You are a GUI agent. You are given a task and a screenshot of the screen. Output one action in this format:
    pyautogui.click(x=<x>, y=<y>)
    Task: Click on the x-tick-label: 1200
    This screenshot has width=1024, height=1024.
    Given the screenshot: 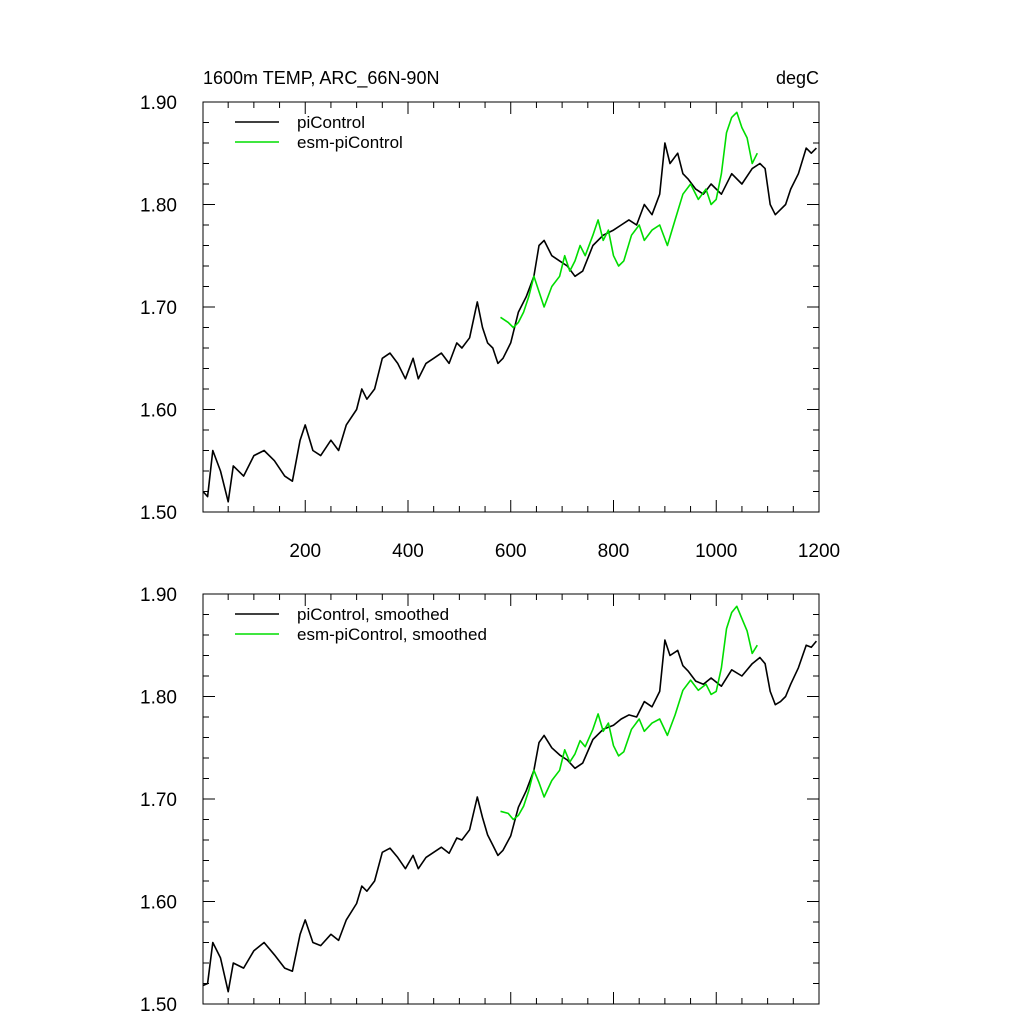 What is the action you would take?
    pyautogui.click(x=819, y=551)
    